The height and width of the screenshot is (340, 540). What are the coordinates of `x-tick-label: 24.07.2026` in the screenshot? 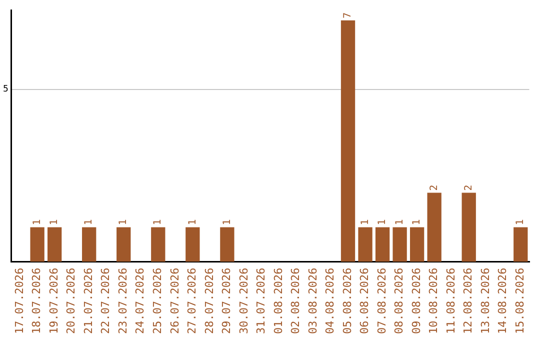 It's located at (140, 301).